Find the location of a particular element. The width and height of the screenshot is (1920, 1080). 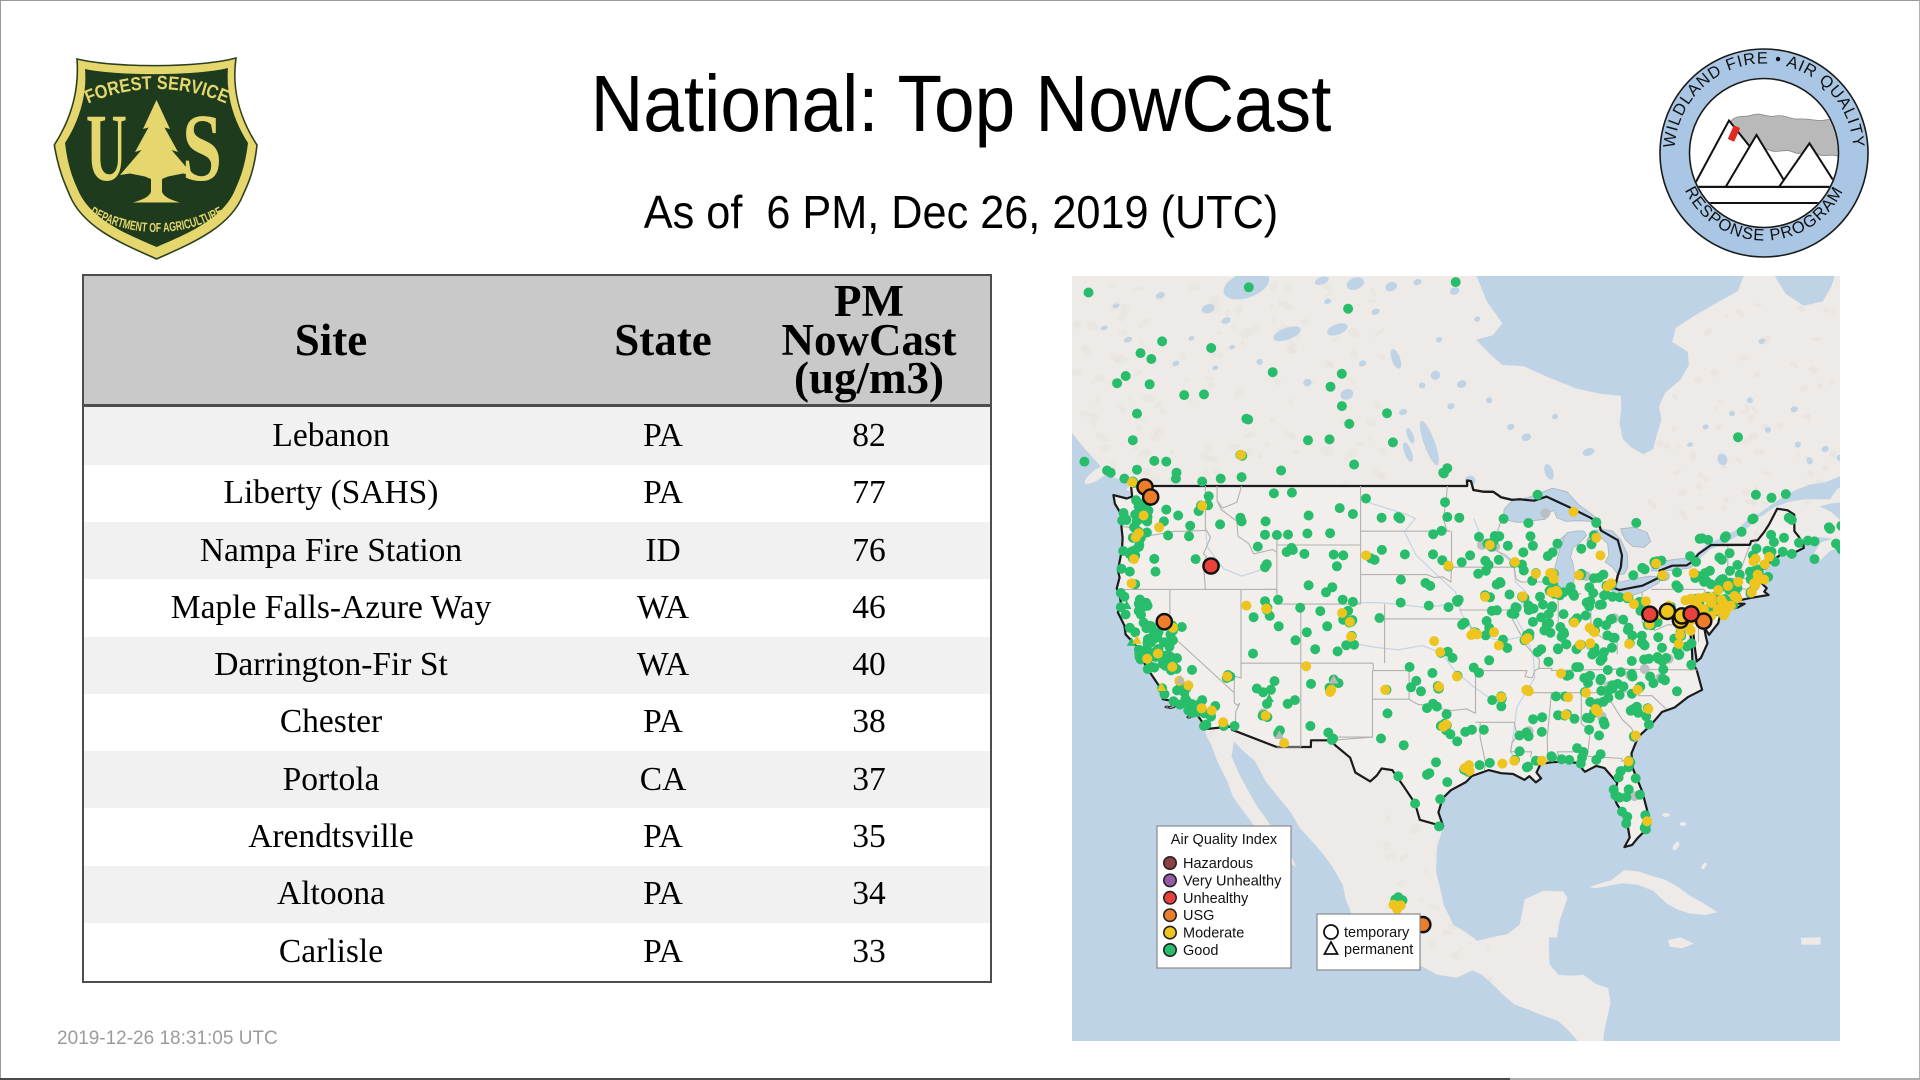

svg-text: Hazardous is located at coordinates (1218, 864).